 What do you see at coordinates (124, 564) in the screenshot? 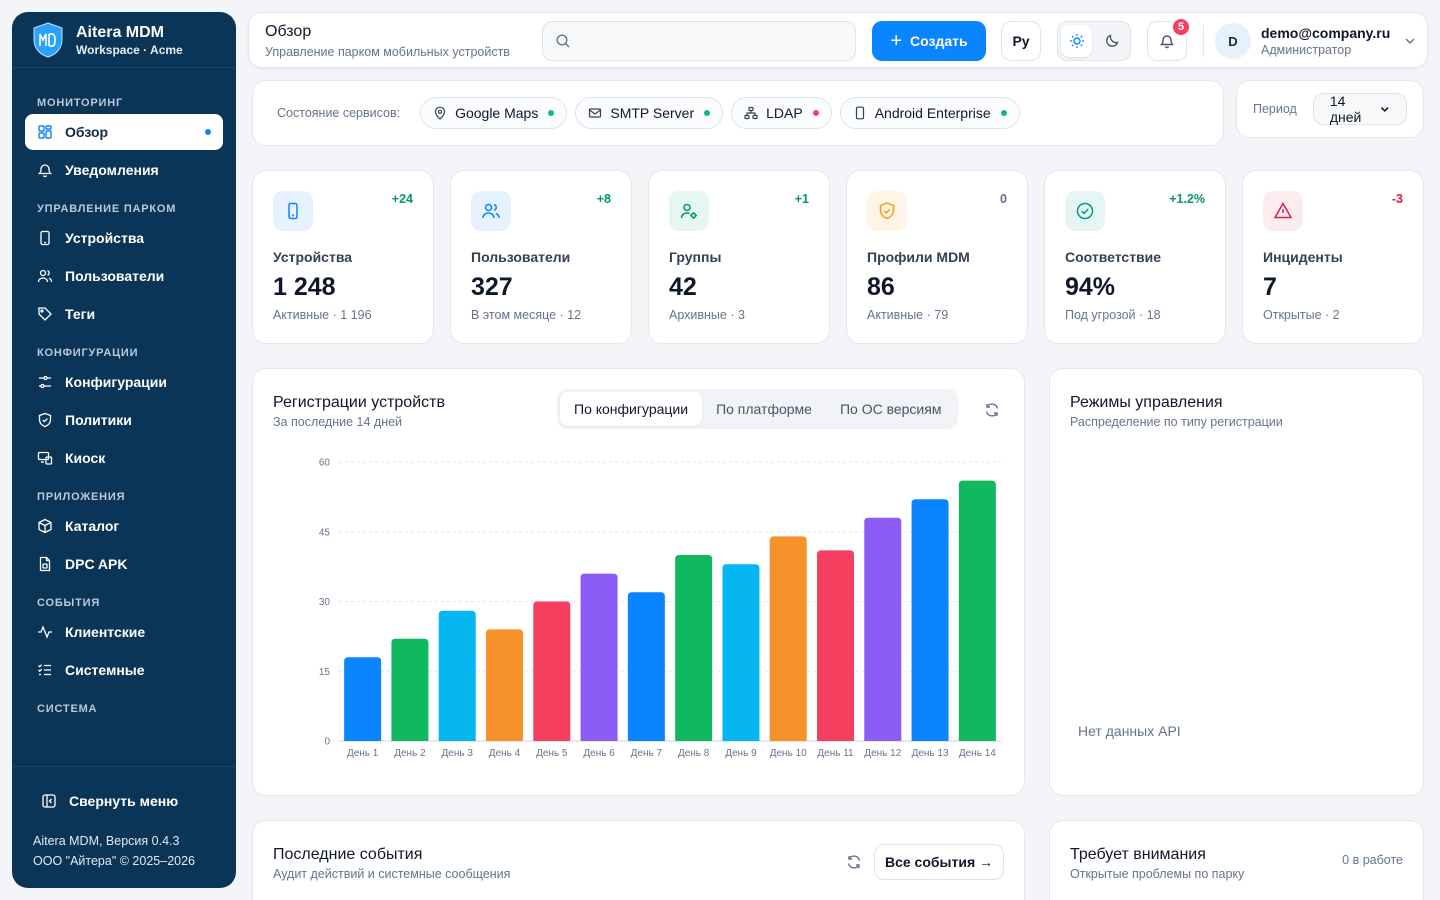
I see `sidebar-item-dpc-apk: DPC APK` at bounding box center [124, 564].